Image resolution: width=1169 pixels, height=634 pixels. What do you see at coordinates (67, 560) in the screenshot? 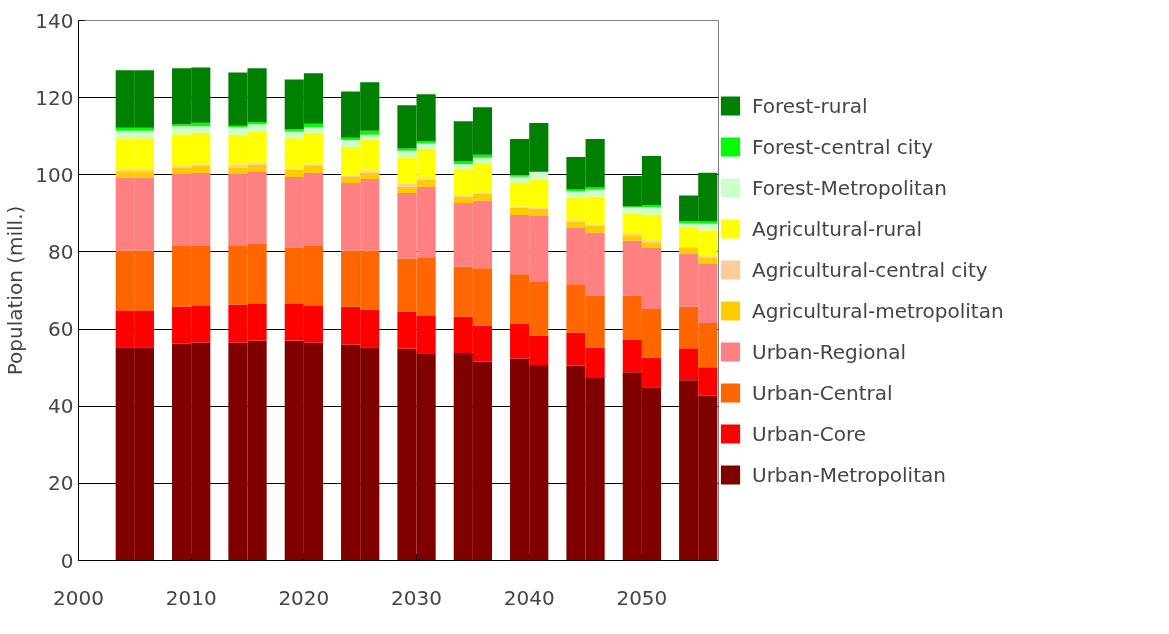
I see `y-tick-label: 0` at bounding box center [67, 560].